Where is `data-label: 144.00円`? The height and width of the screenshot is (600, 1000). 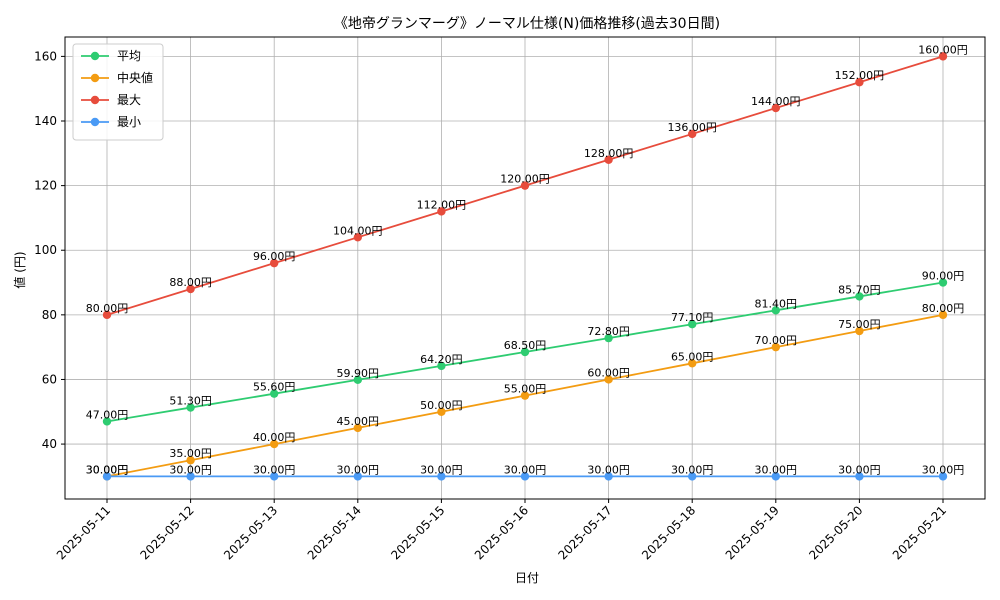 data-label: 144.00円 is located at coordinates (776, 101).